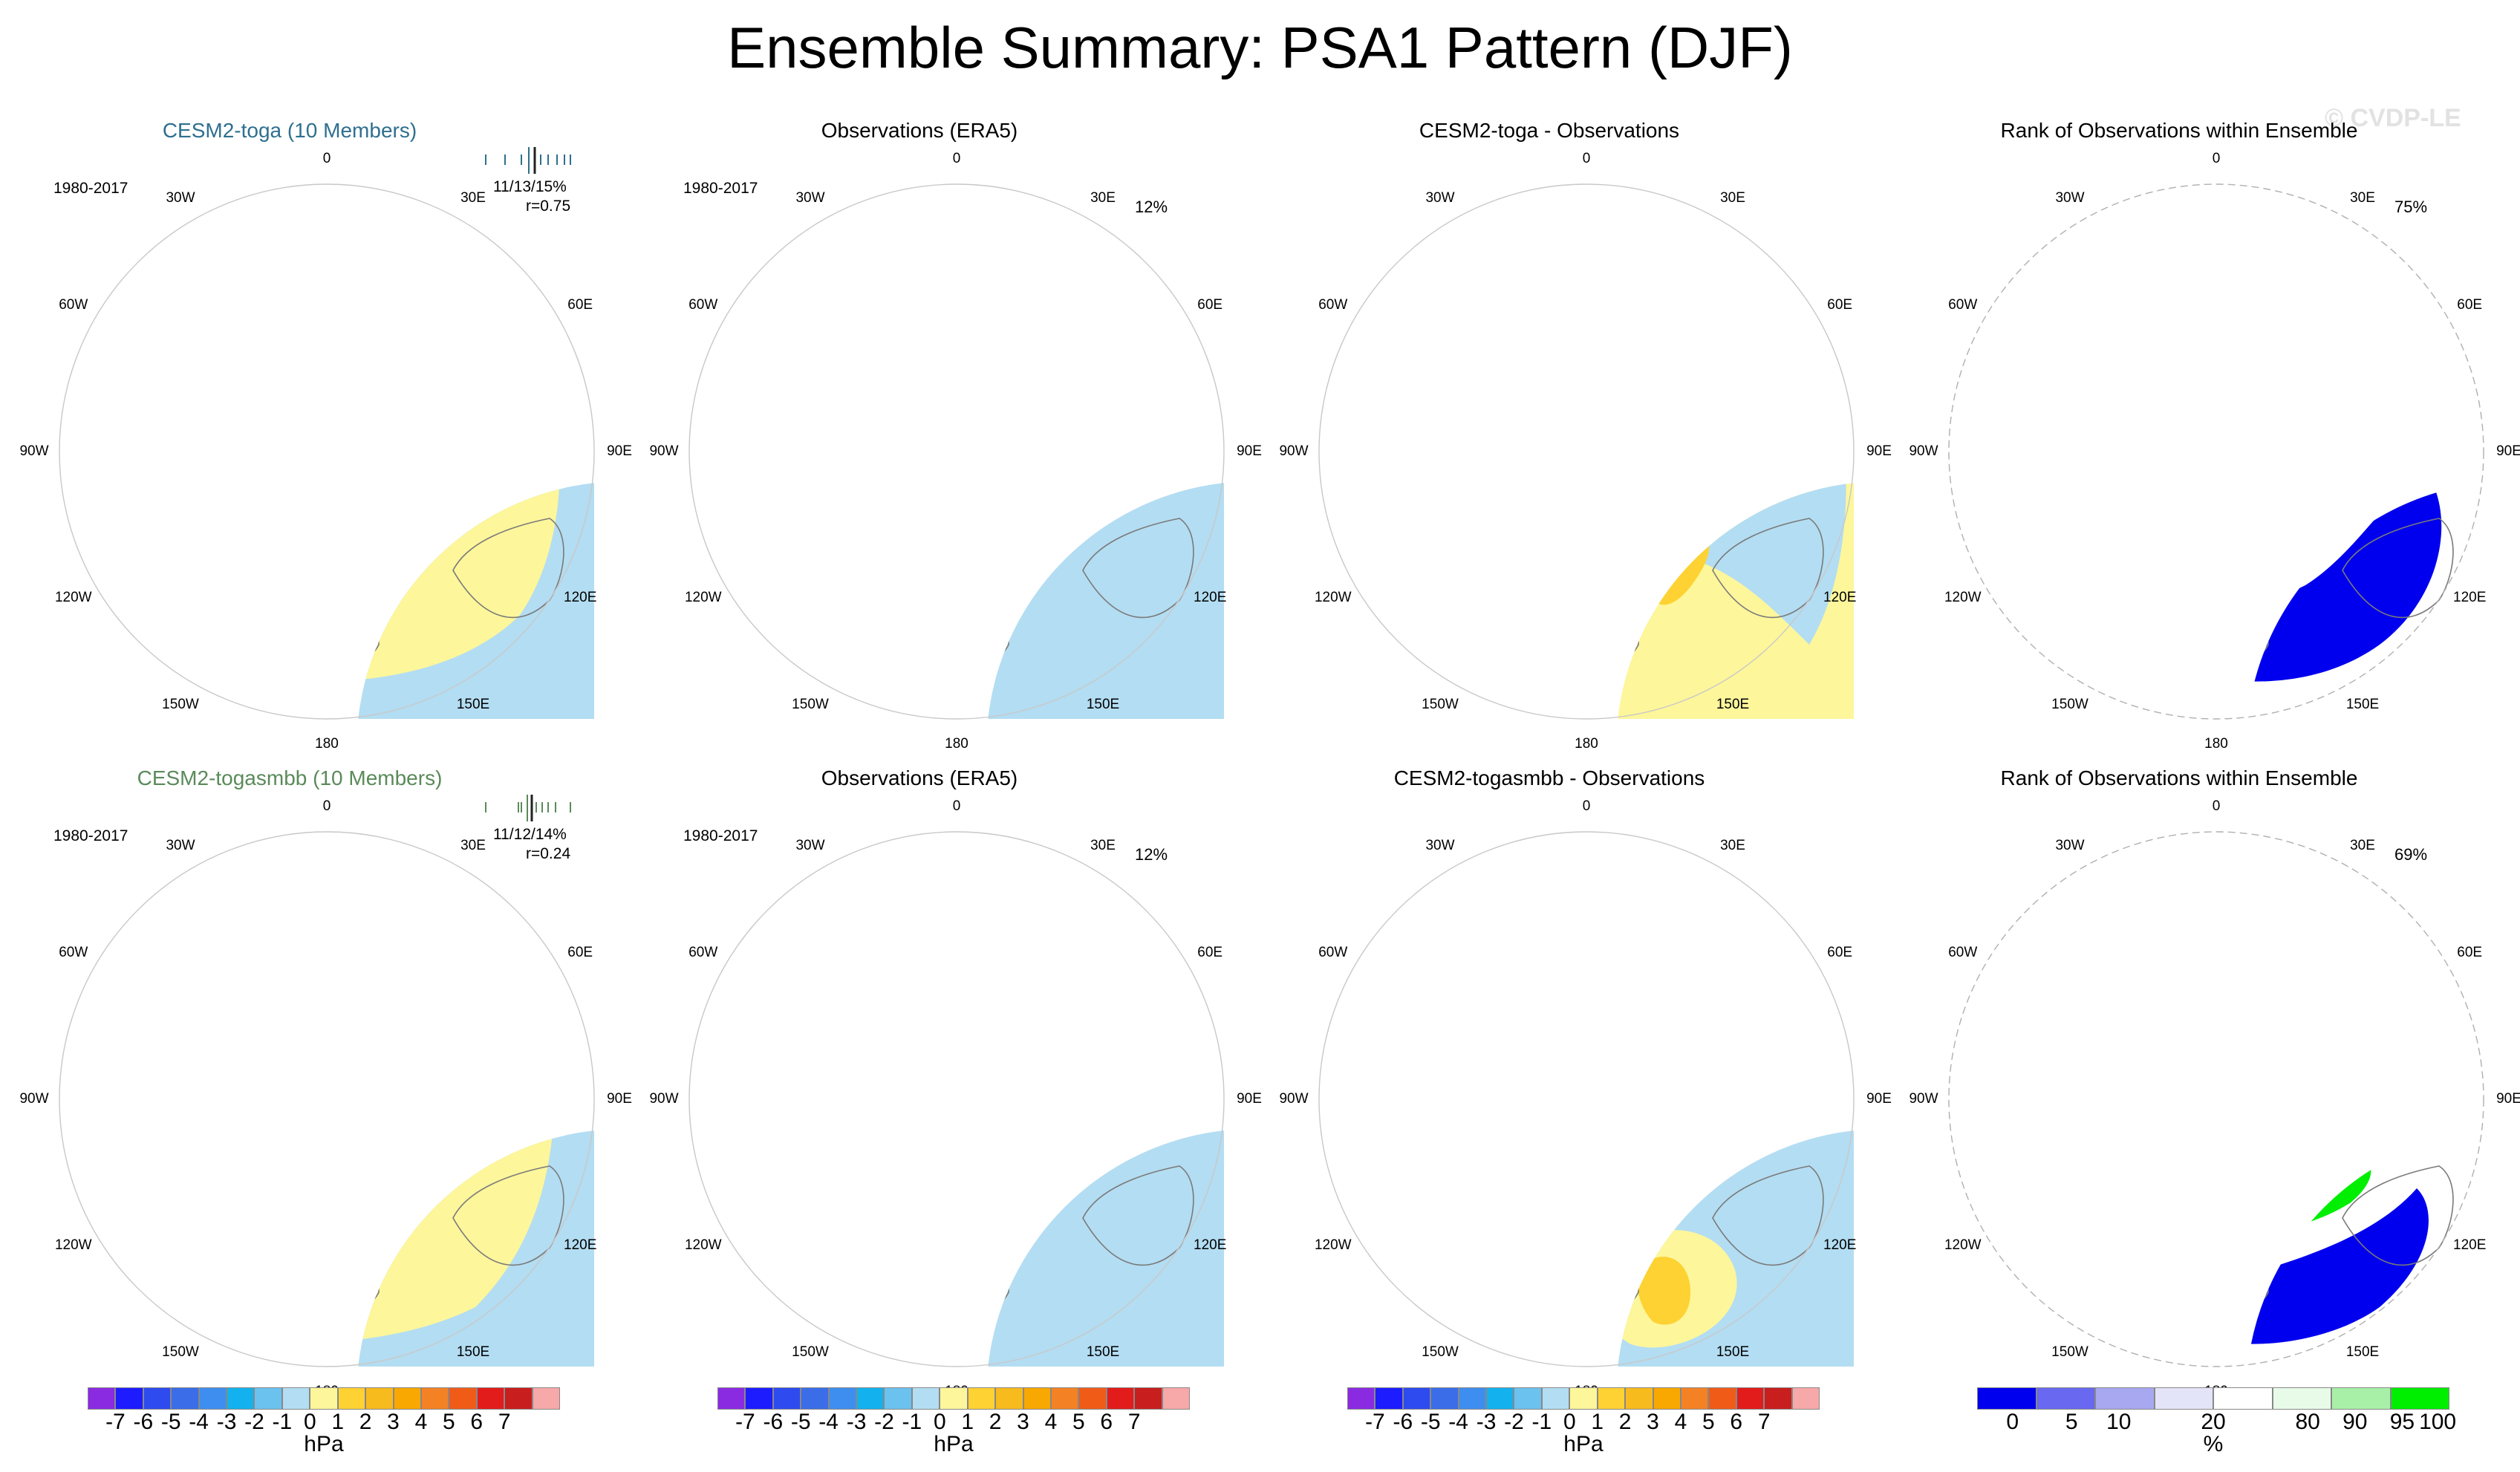  I want to click on percent-variance-label: 75%, so click(2411, 207).